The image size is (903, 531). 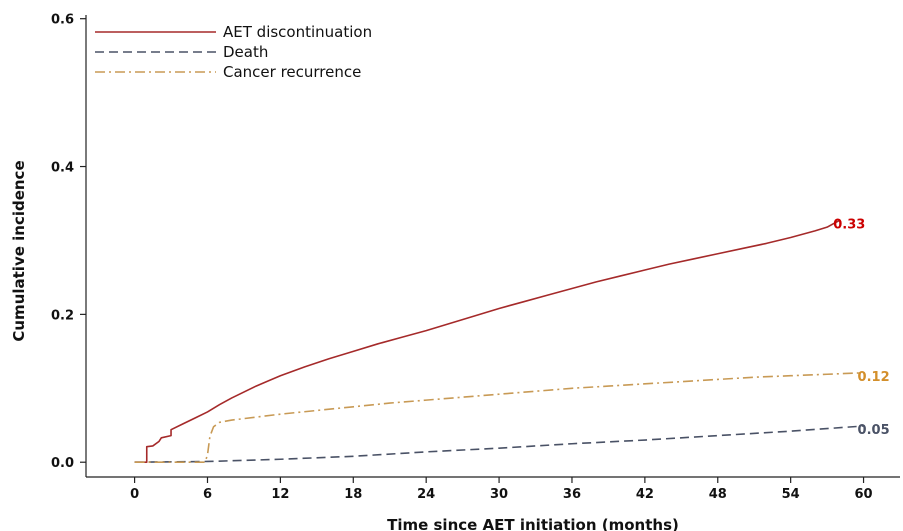 What do you see at coordinates (297, 32) in the screenshot?
I see `legend-label-aet-discontinuation: AET discontinuation` at bounding box center [297, 32].